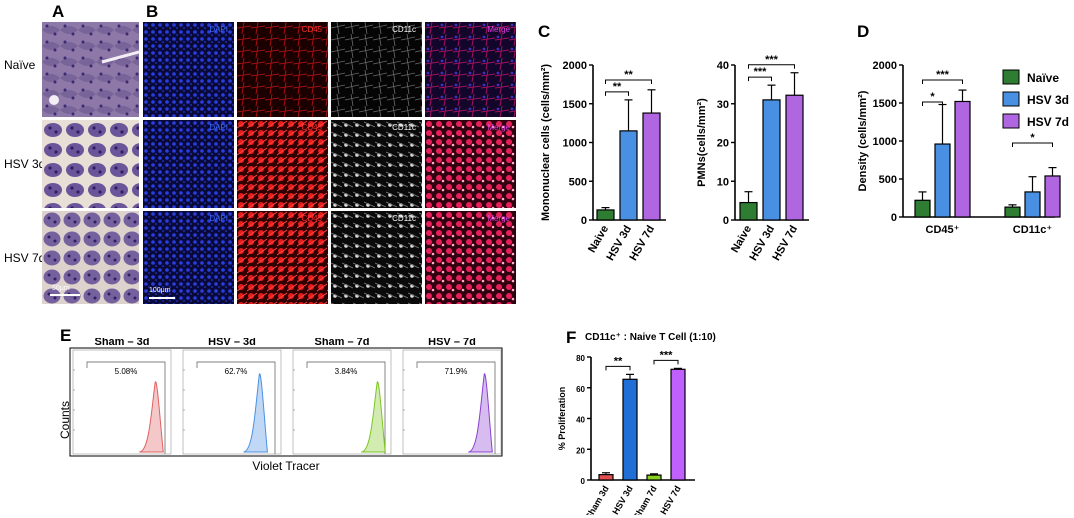 This screenshot has height=518, width=1074. Describe the element at coordinates (863, 31) in the screenshot. I see `panel-label-d: D` at that location.